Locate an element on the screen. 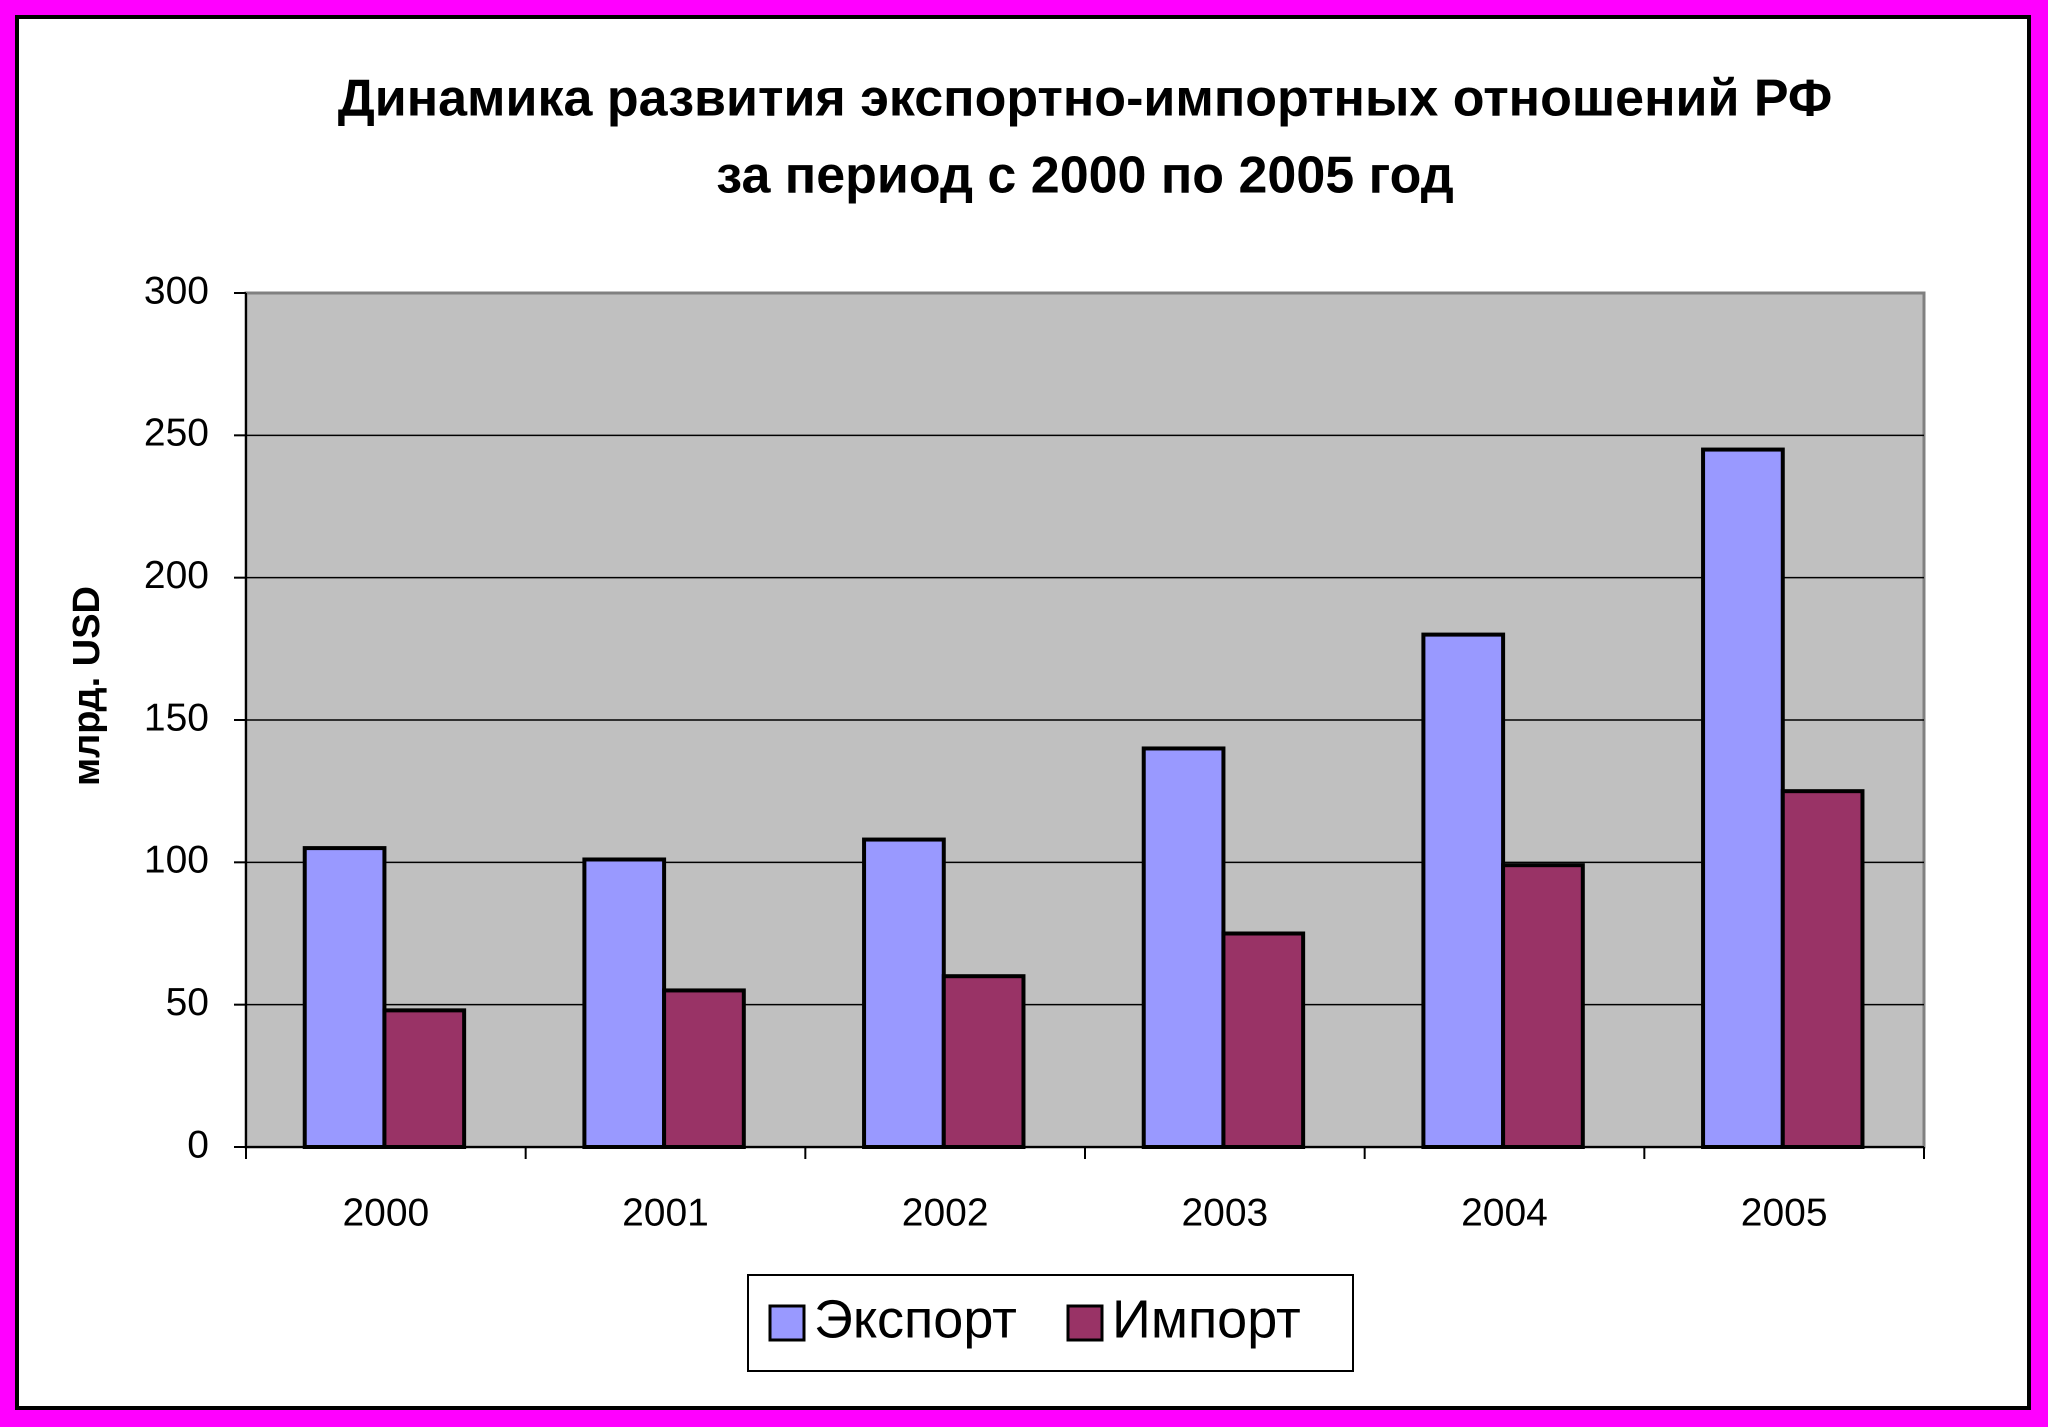 The image size is (2048, 1427). legend-label: Экспорт is located at coordinates (915, 1319).